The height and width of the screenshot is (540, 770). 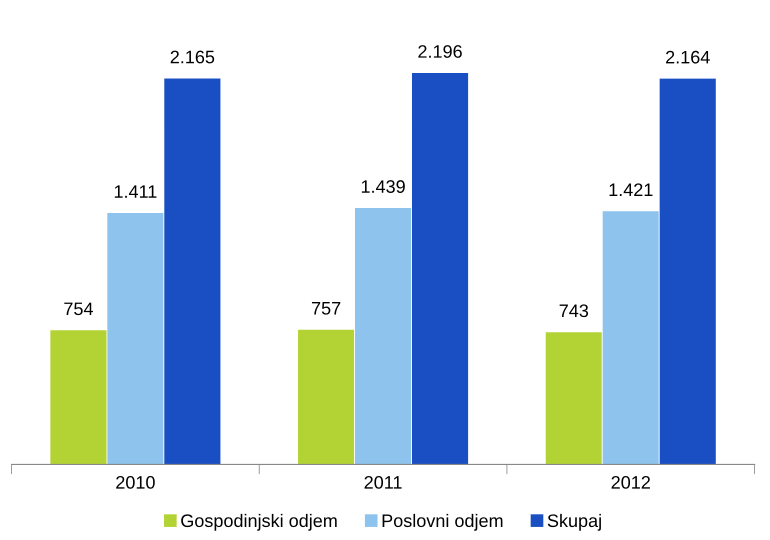 What do you see at coordinates (192, 57) in the screenshot?
I see `data-label: 2.165` at bounding box center [192, 57].